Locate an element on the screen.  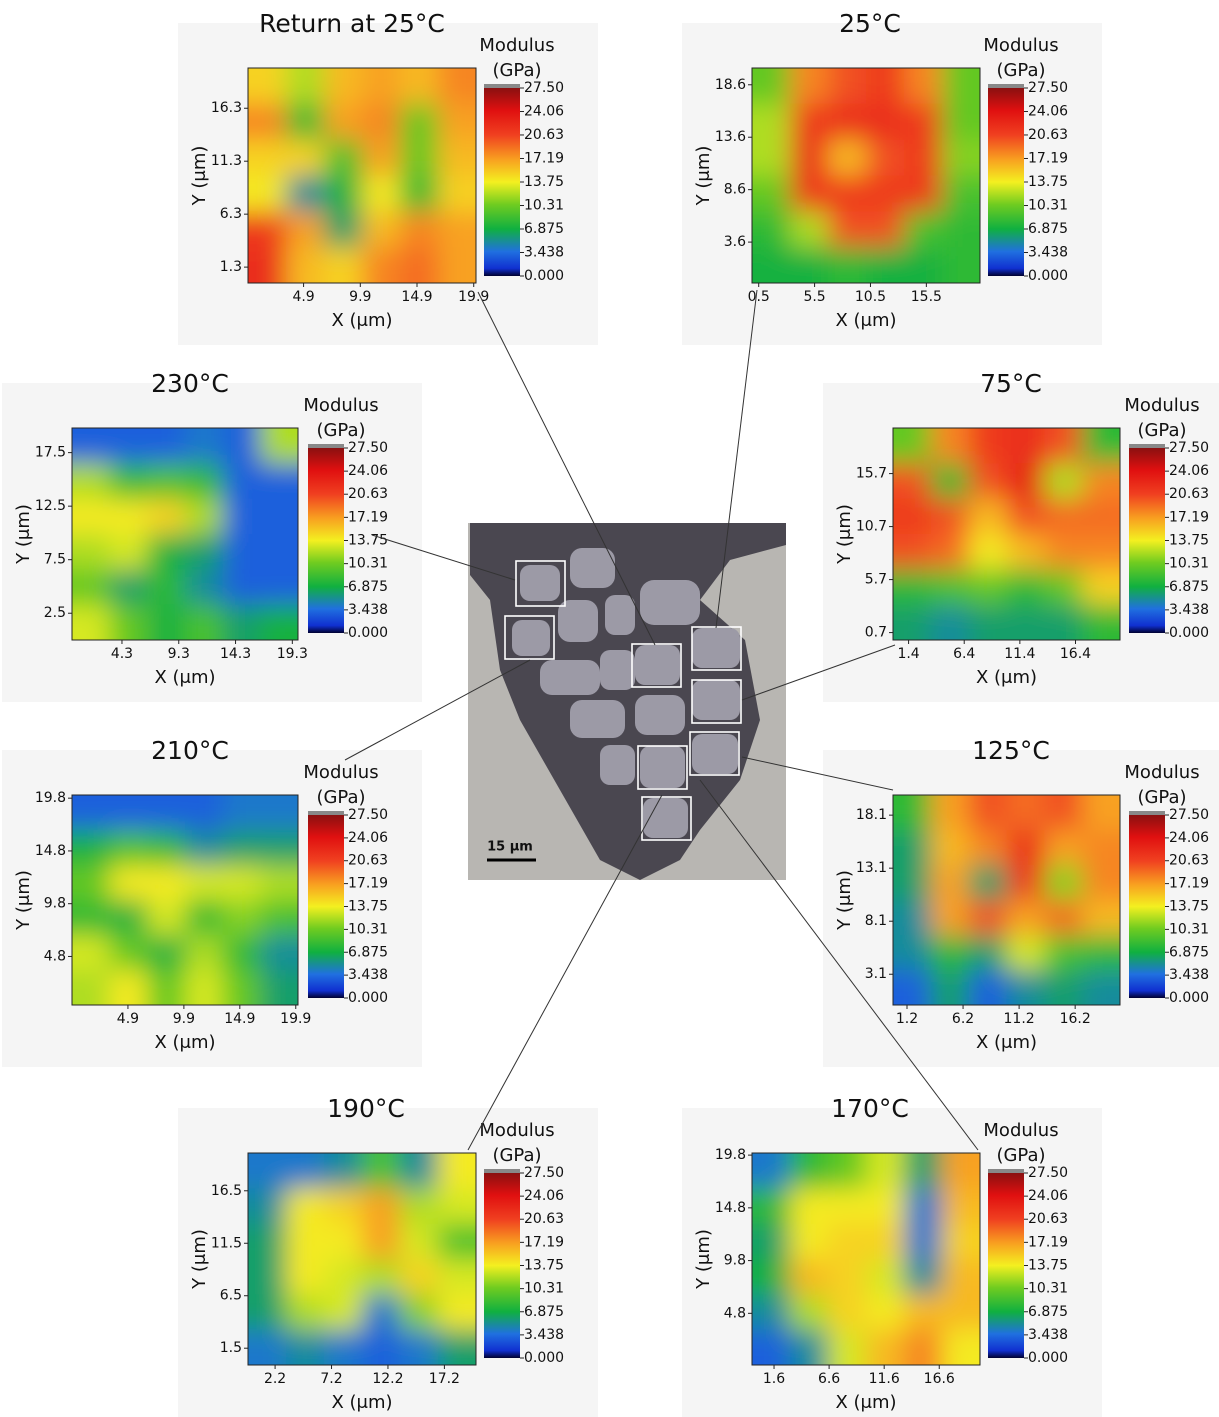
colorbar-unit: (GPa) is located at coordinates (516, 70).